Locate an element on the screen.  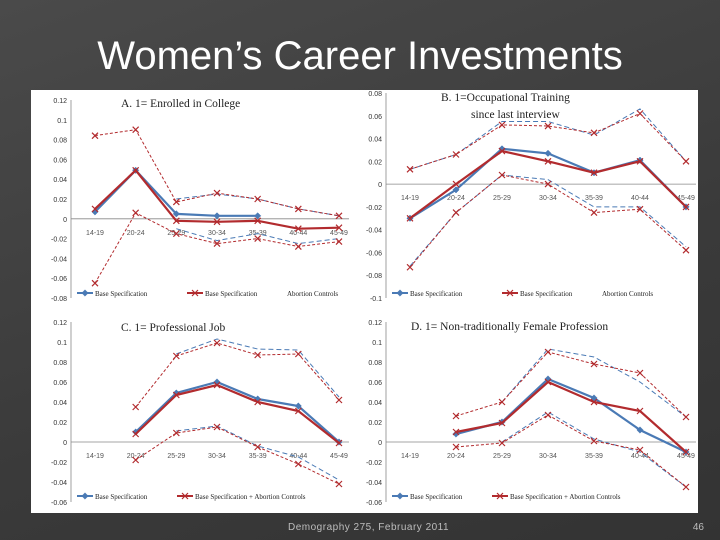
chart1-legend-label: Base Specification is located at coordinates (231, 294).